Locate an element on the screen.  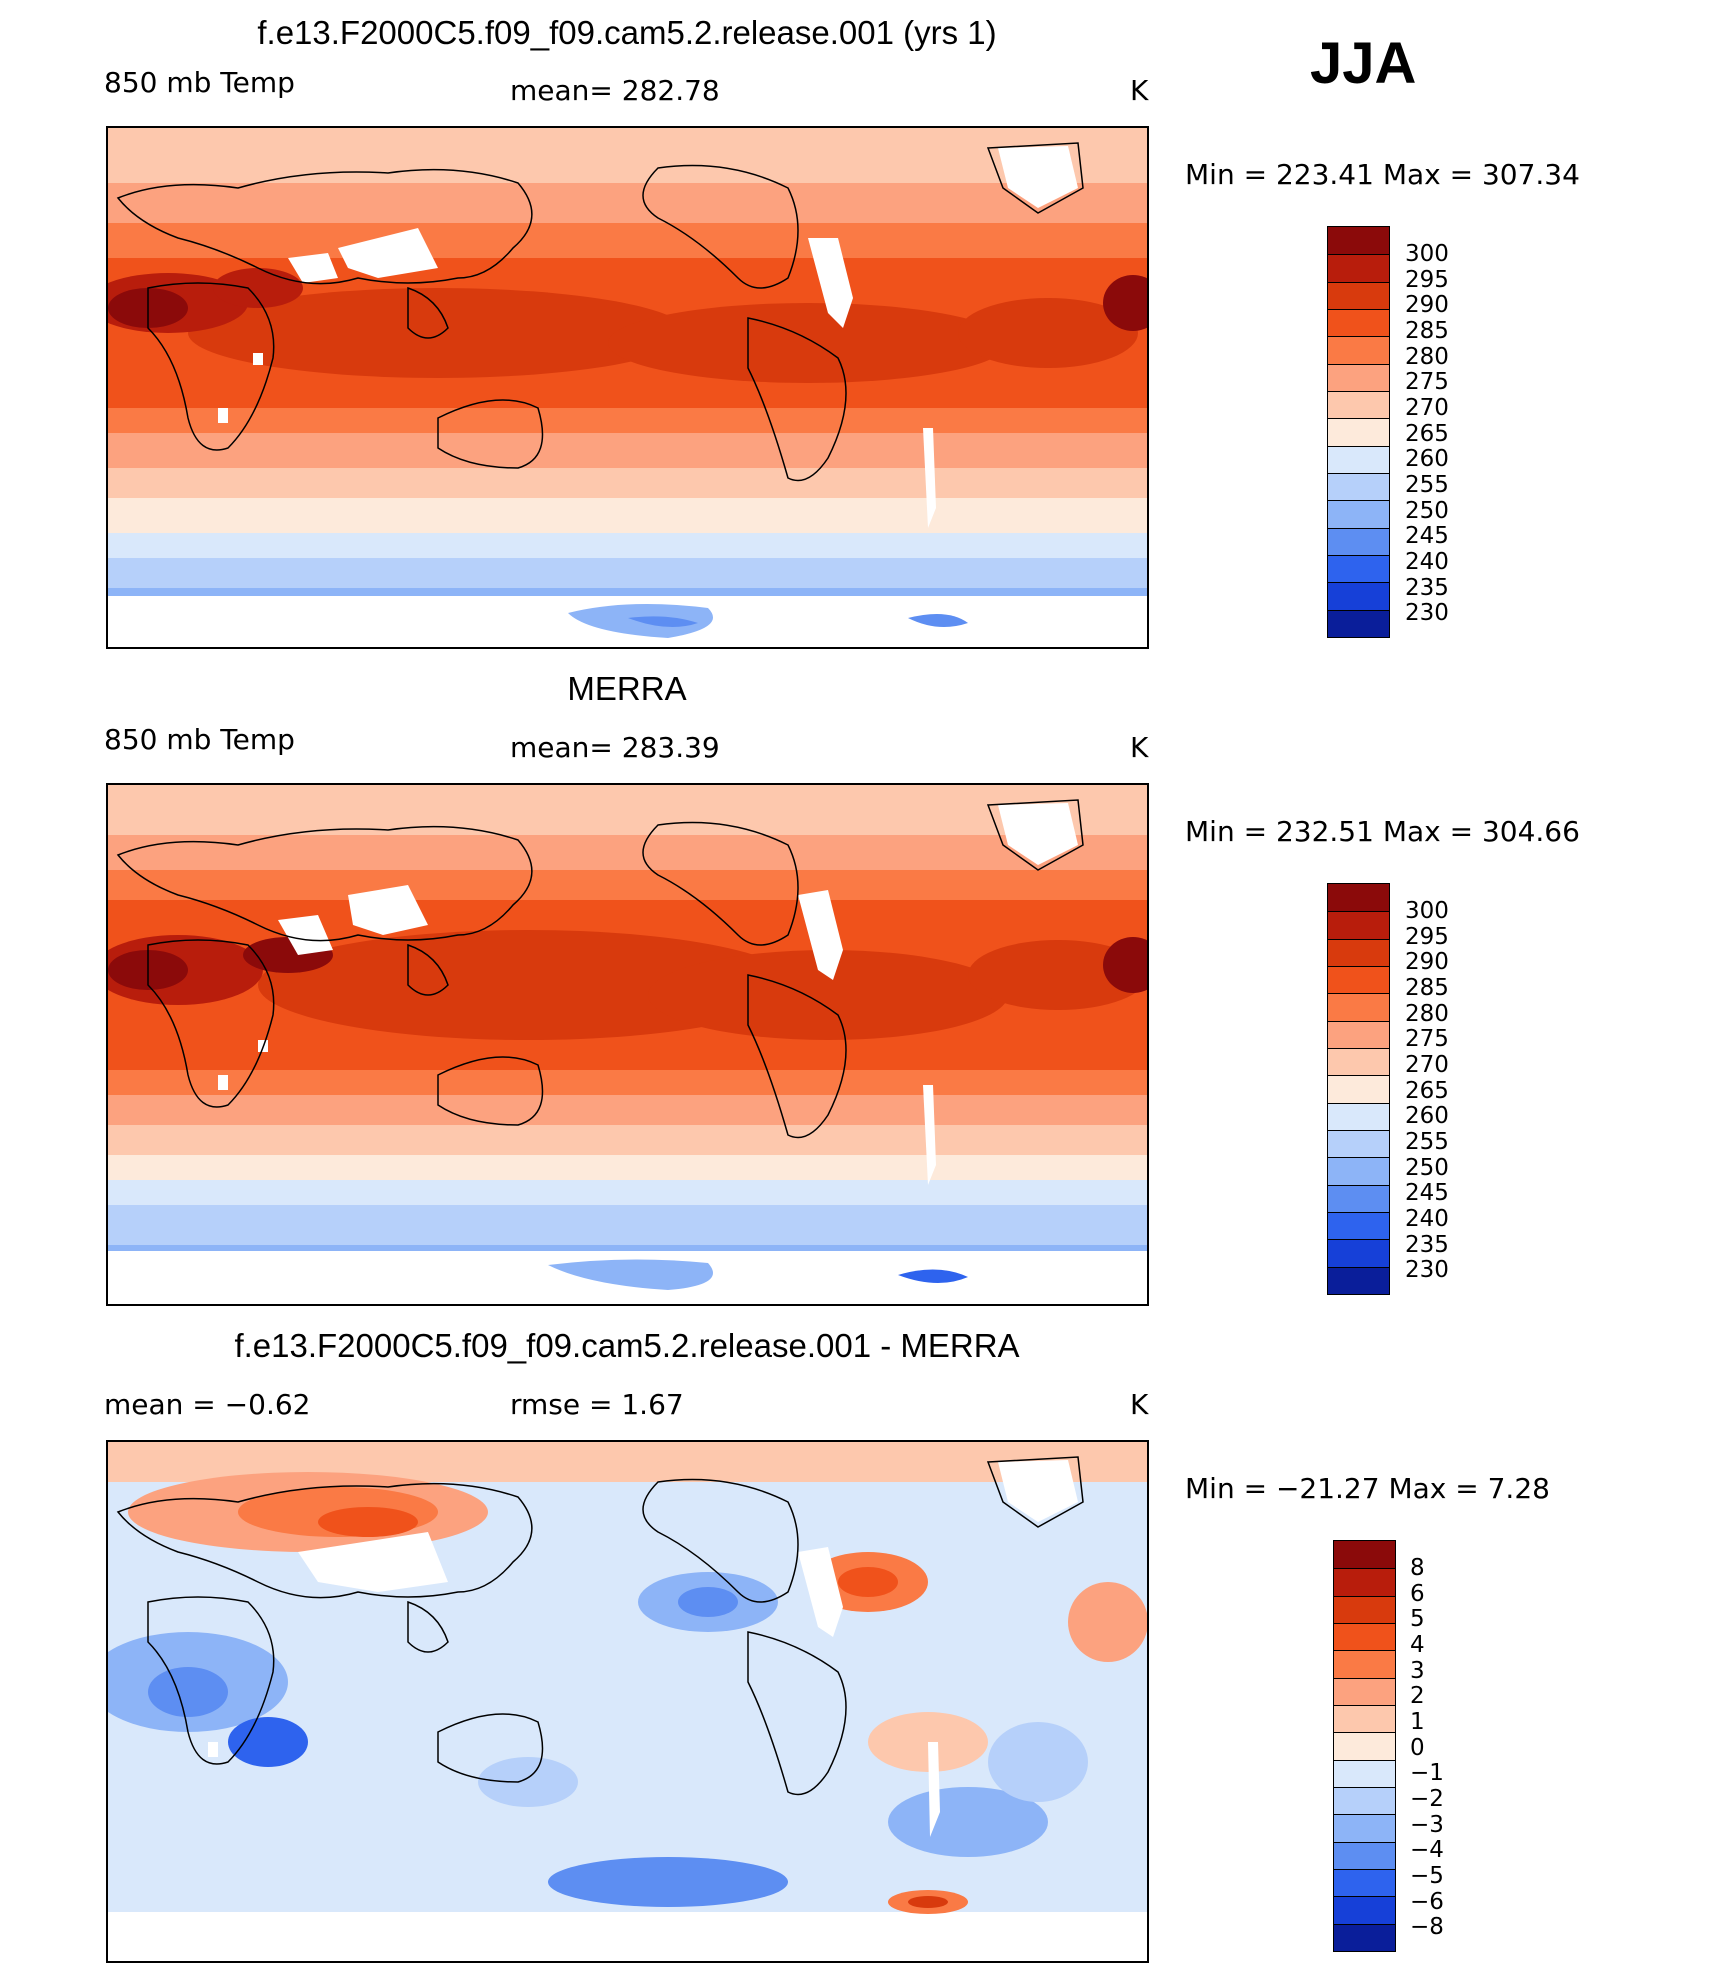
panel1-units: K is located at coordinates (1139, 90).